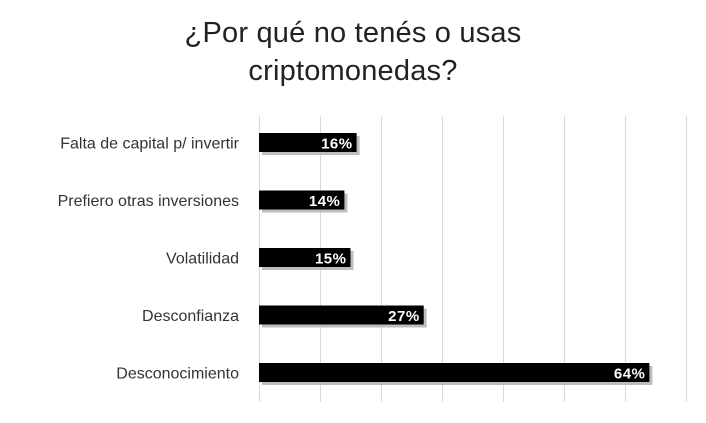  I want to click on value-label-5: 64%, so click(630, 374).